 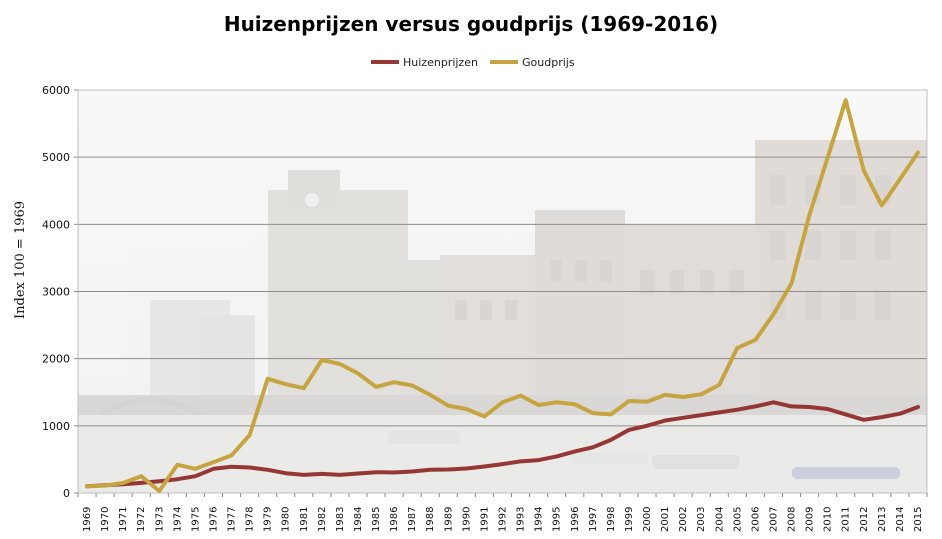 What do you see at coordinates (773, 519) in the screenshot?
I see `x-tick-label: 2007` at bounding box center [773, 519].